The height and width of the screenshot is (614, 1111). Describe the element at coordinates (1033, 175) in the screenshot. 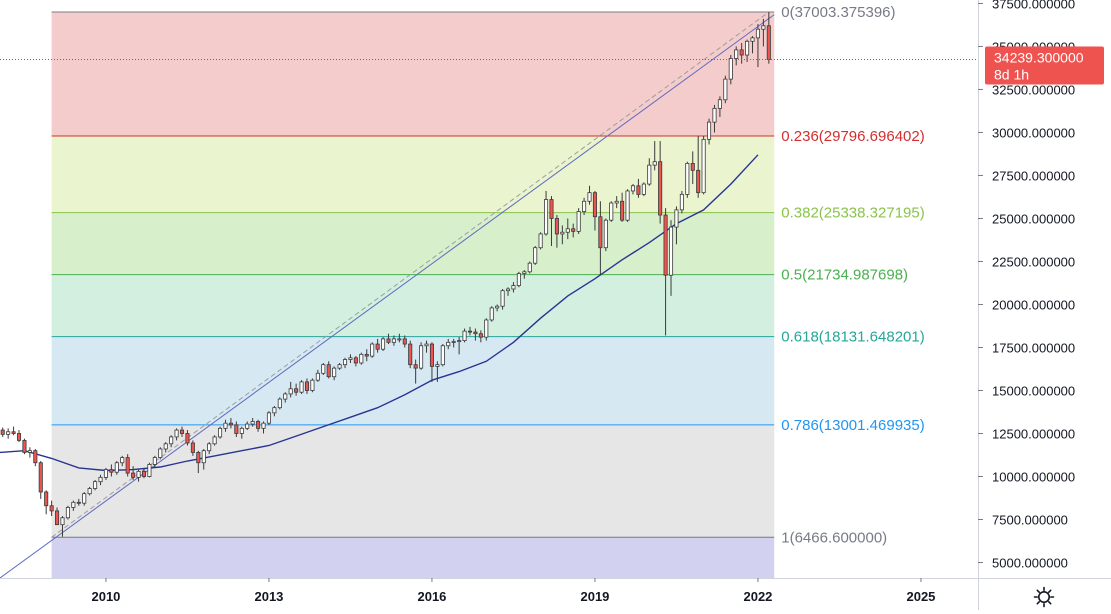

I see `y-tick-label: 27500.000000` at that location.